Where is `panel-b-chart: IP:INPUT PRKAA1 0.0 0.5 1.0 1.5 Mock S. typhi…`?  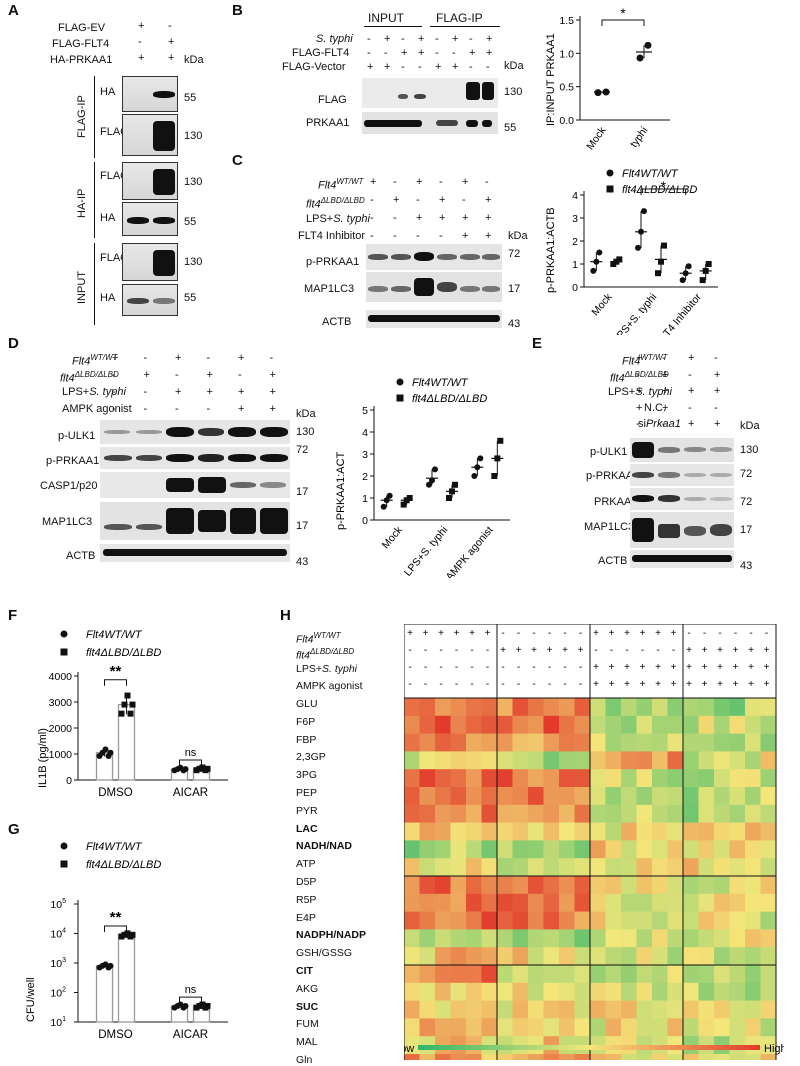 panel-b-chart: IP:INPUT PRKAA1 0.0 0.5 1.0 1.5 Mock S. typhi… is located at coordinates (607, 77).